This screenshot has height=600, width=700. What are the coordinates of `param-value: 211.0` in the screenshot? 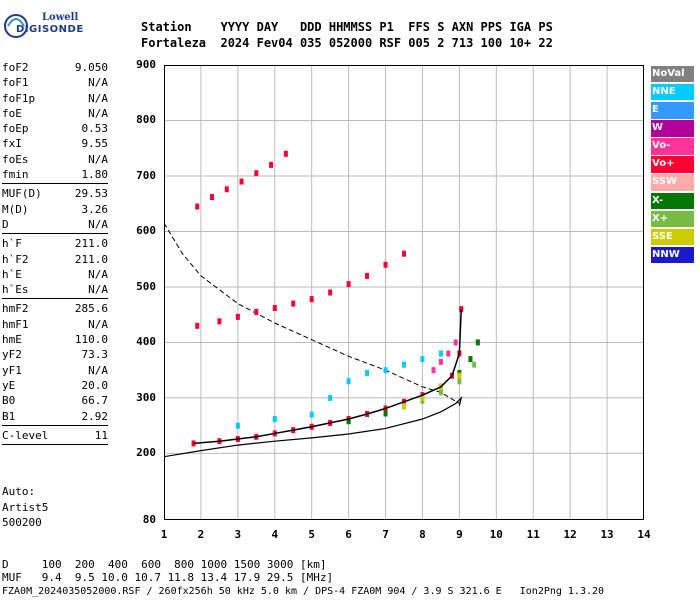 It's located at (91, 259).